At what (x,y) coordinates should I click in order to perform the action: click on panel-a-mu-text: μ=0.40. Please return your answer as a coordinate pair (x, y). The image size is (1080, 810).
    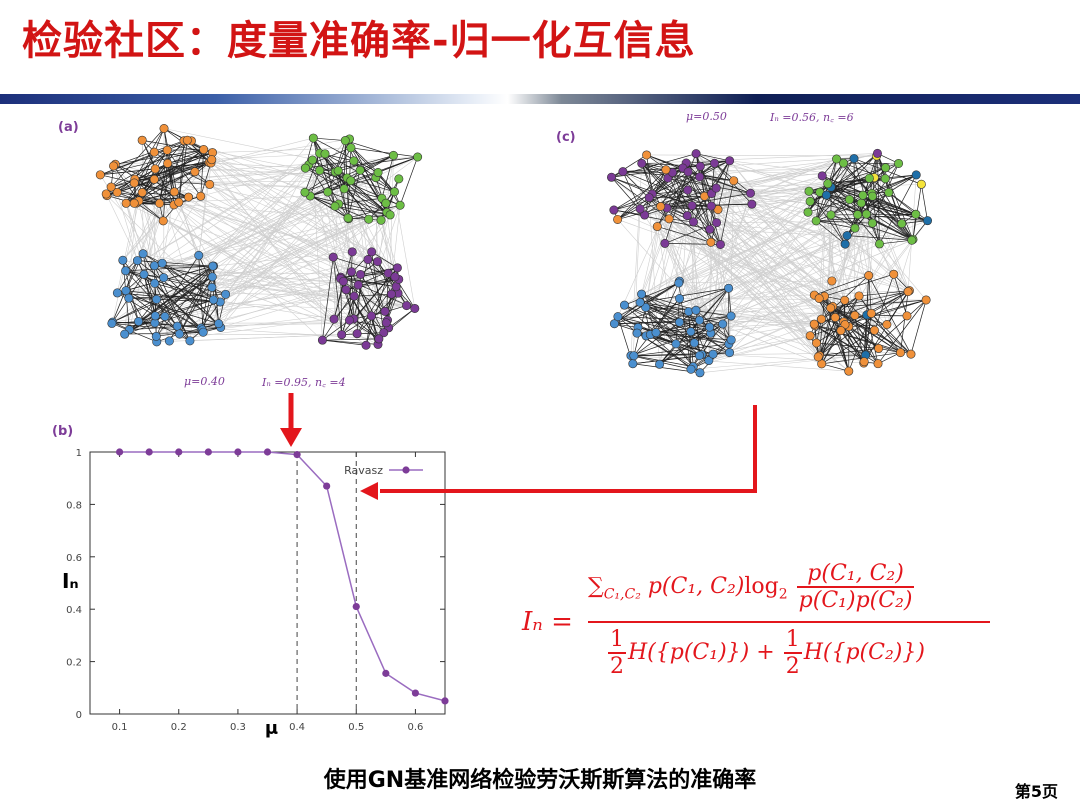
    Looking at the image, I should click on (204, 381).